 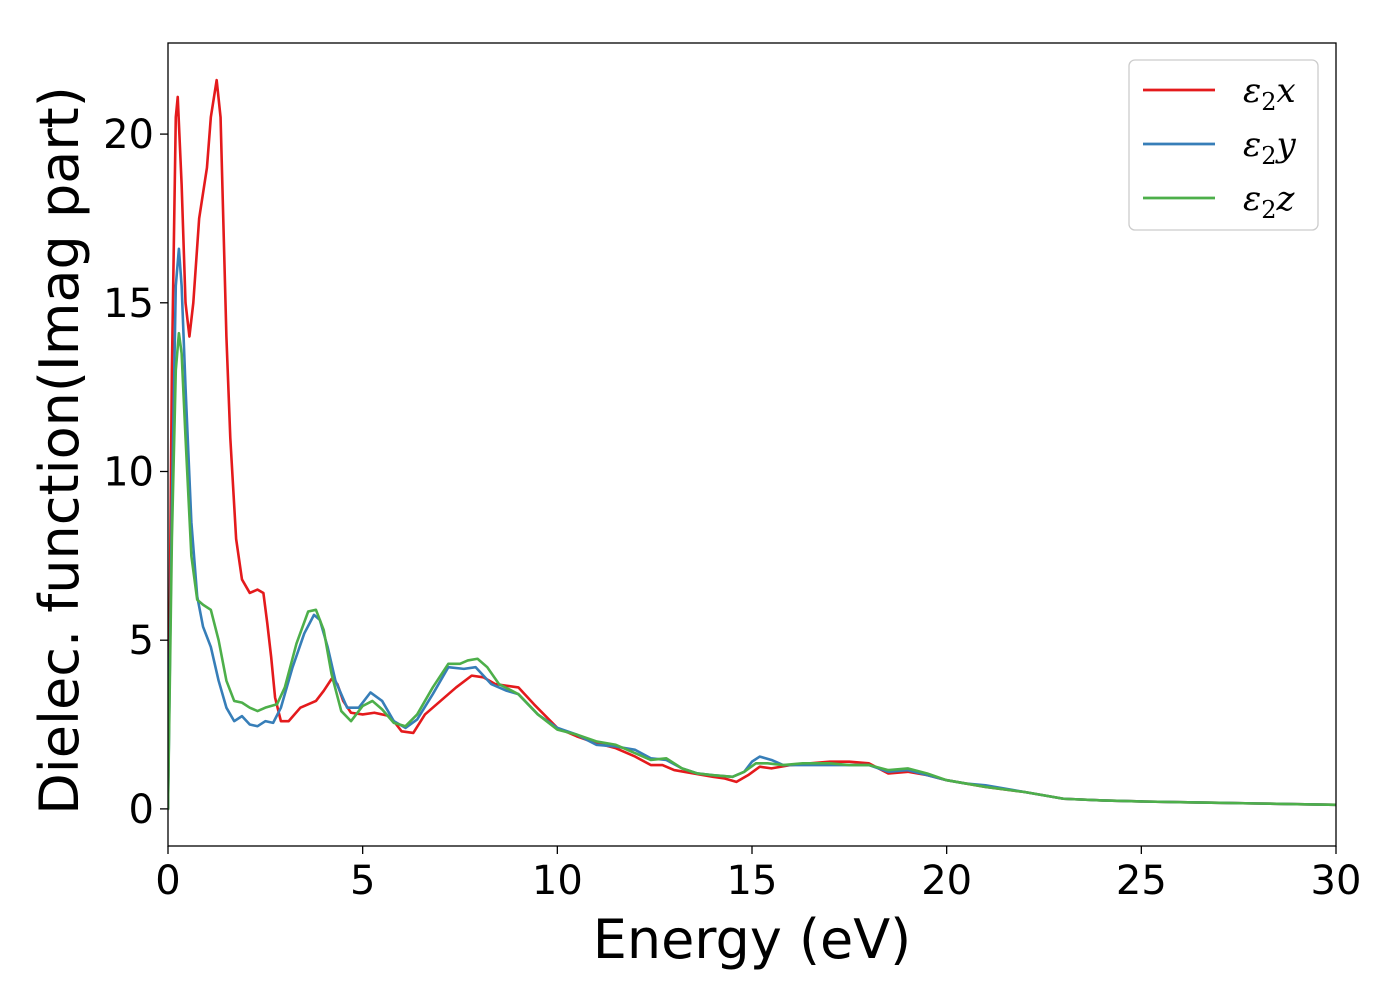 What do you see at coordinates (128, 304) in the screenshot?
I see `y-tick-label: 15` at bounding box center [128, 304].